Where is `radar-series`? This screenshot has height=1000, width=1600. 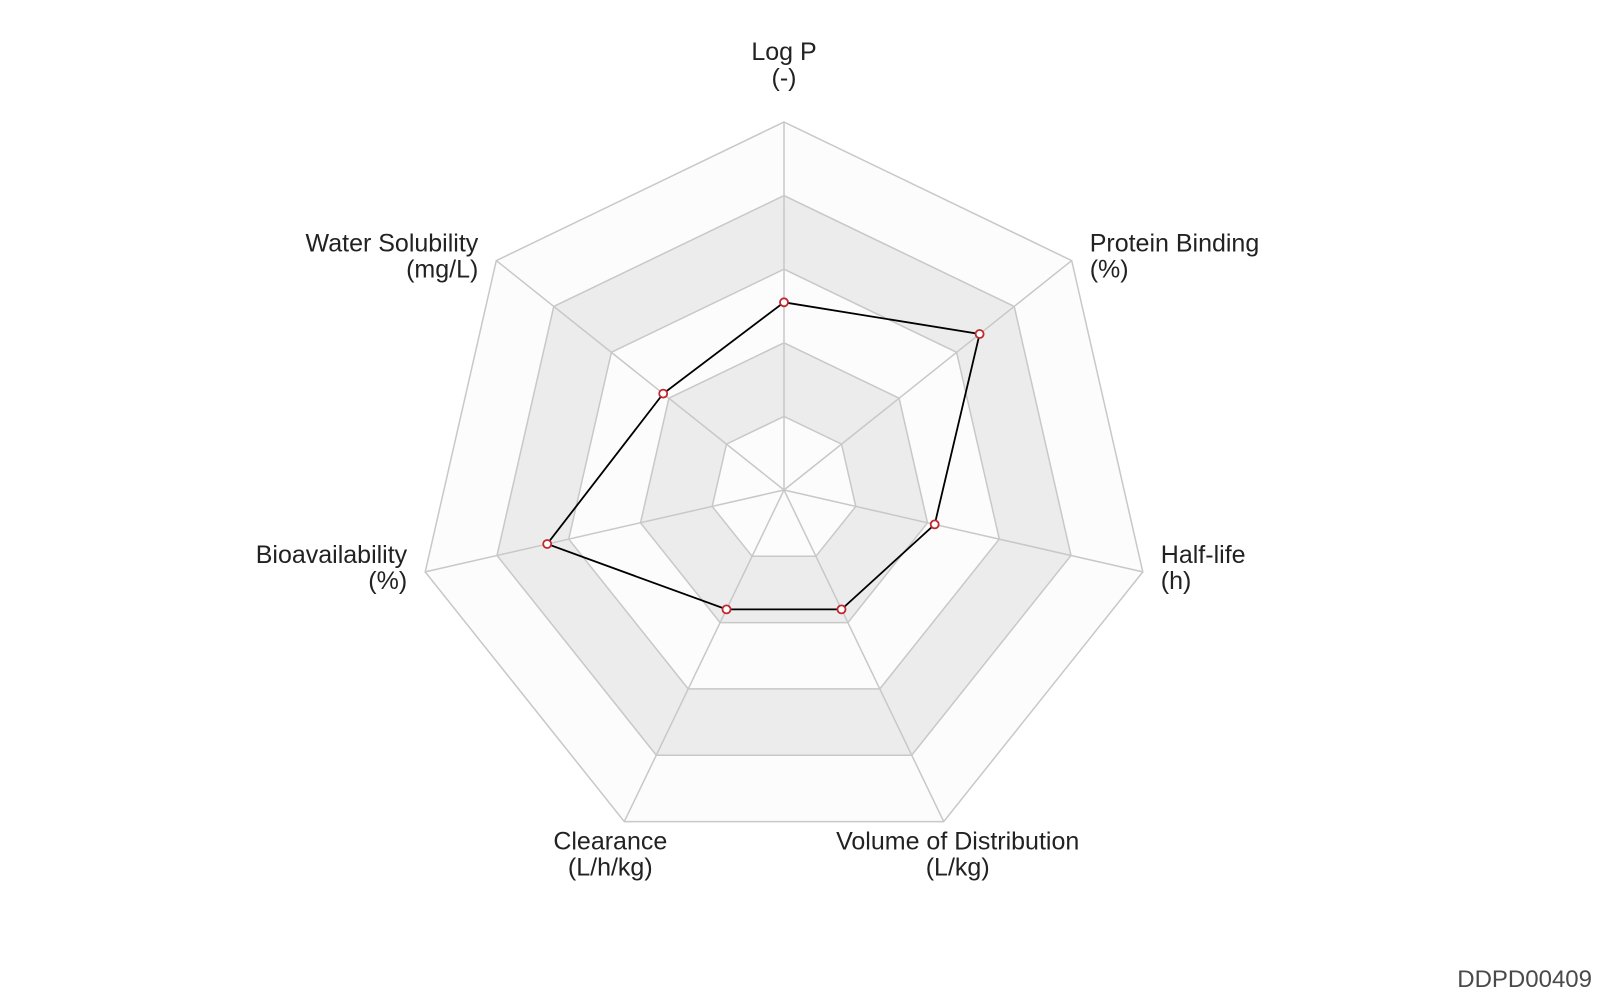
radar-series is located at coordinates (763, 456).